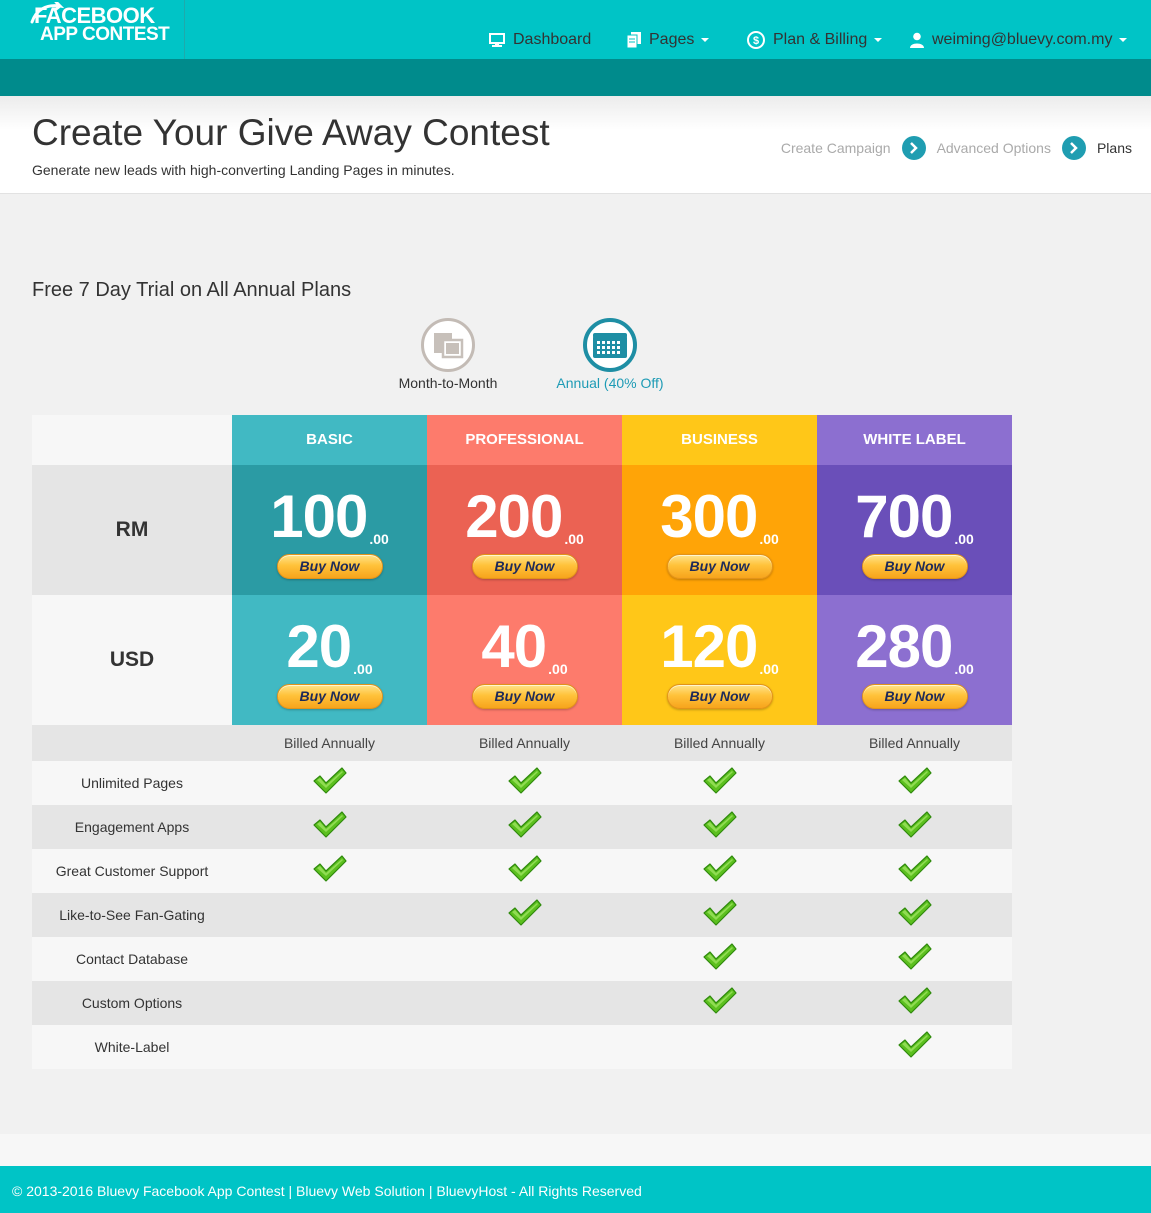 The width and height of the screenshot is (1151, 1213). I want to click on feature-label: White-Label, so click(132, 1047).